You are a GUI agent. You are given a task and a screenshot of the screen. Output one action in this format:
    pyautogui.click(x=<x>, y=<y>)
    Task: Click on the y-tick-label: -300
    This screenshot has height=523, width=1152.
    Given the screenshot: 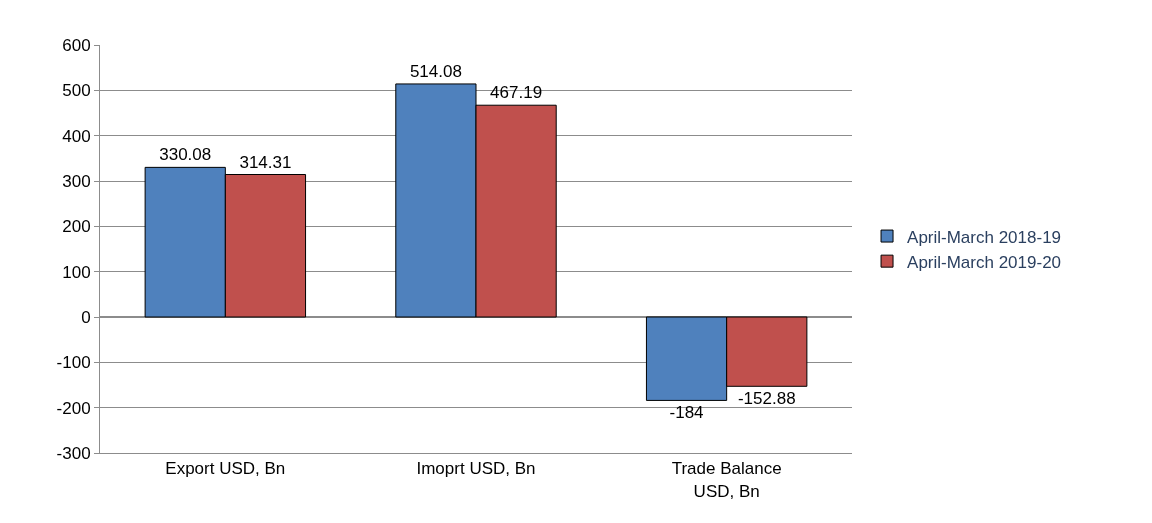 What is the action you would take?
    pyautogui.click(x=73, y=453)
    